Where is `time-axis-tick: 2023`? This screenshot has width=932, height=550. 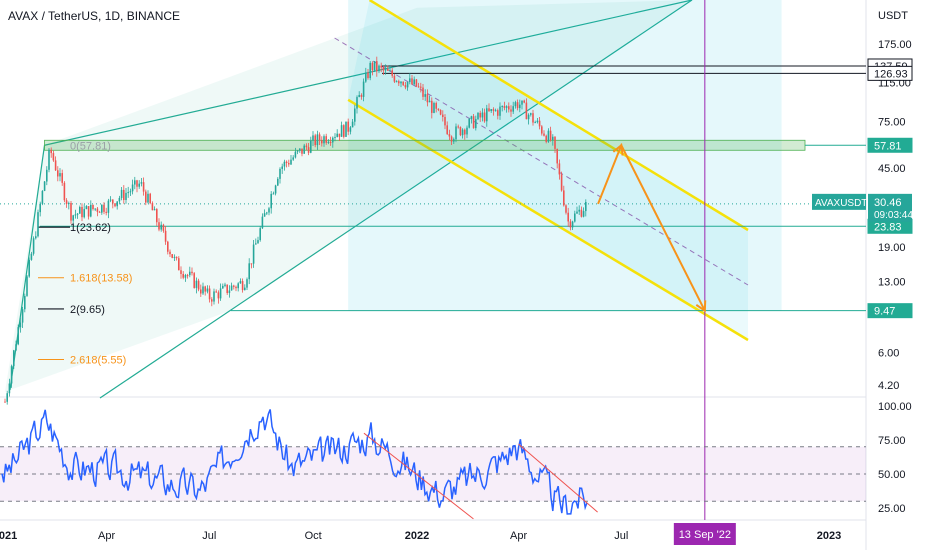 time-axis-tick: 2023 is located at coordinates (829, 536).